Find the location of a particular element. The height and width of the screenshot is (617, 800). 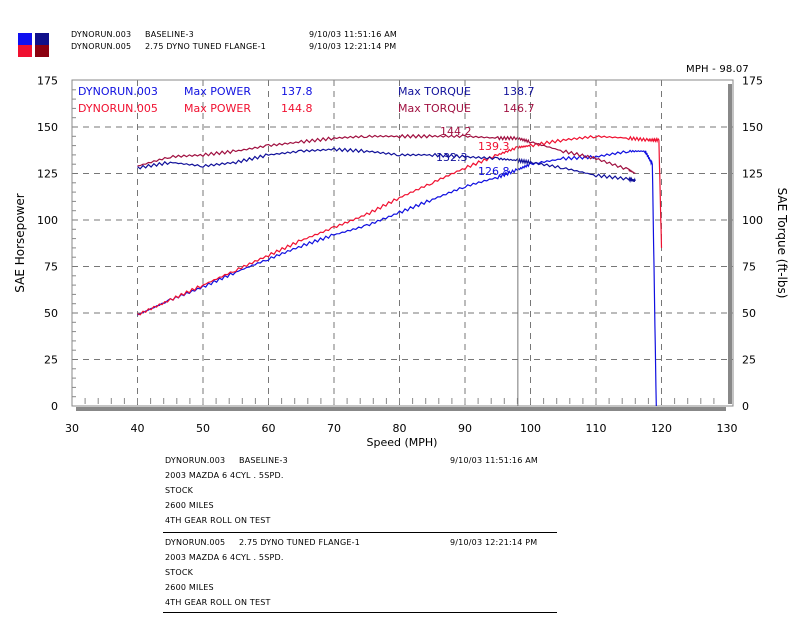

y2-tick-label: 0 is located at coordinates (745, 406).